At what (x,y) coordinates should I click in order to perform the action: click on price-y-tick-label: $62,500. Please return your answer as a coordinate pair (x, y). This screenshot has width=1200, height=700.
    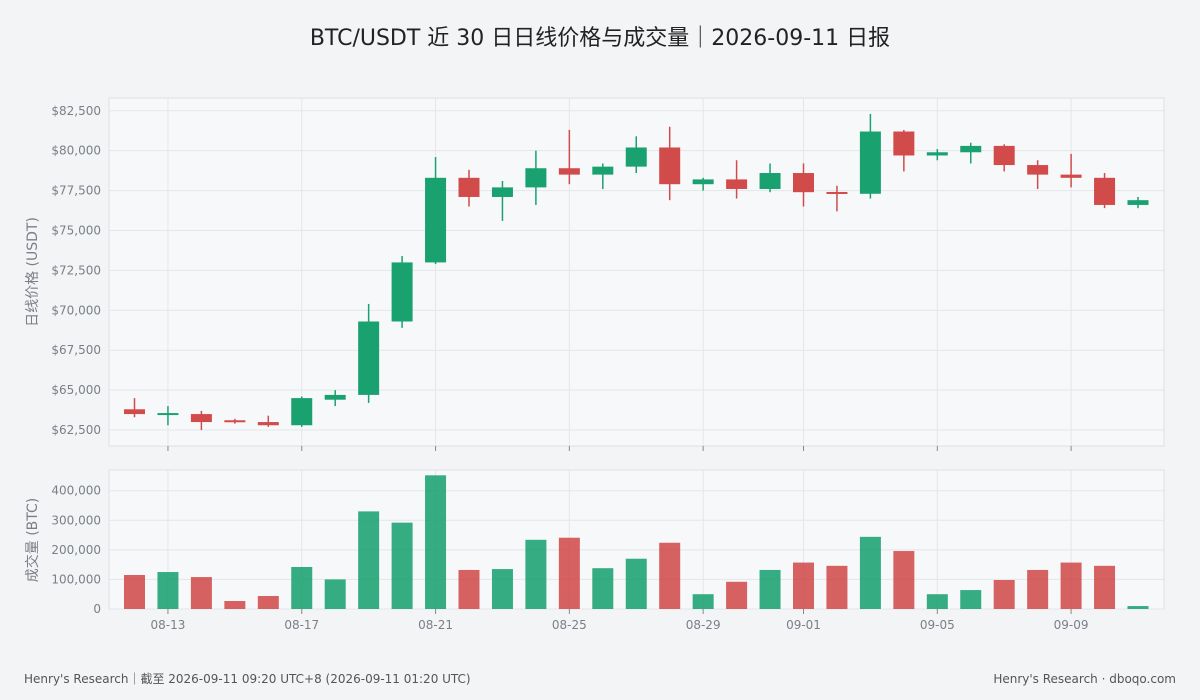
    Looking at the image, I should click on (76, 430).